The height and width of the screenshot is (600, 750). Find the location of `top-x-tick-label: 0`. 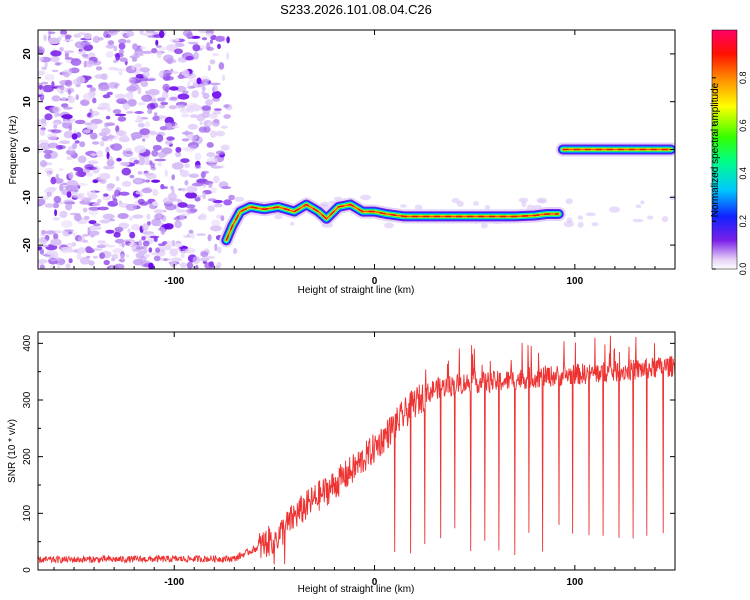

top-x-tick-label: 0 is located at coordinates (375, 281).